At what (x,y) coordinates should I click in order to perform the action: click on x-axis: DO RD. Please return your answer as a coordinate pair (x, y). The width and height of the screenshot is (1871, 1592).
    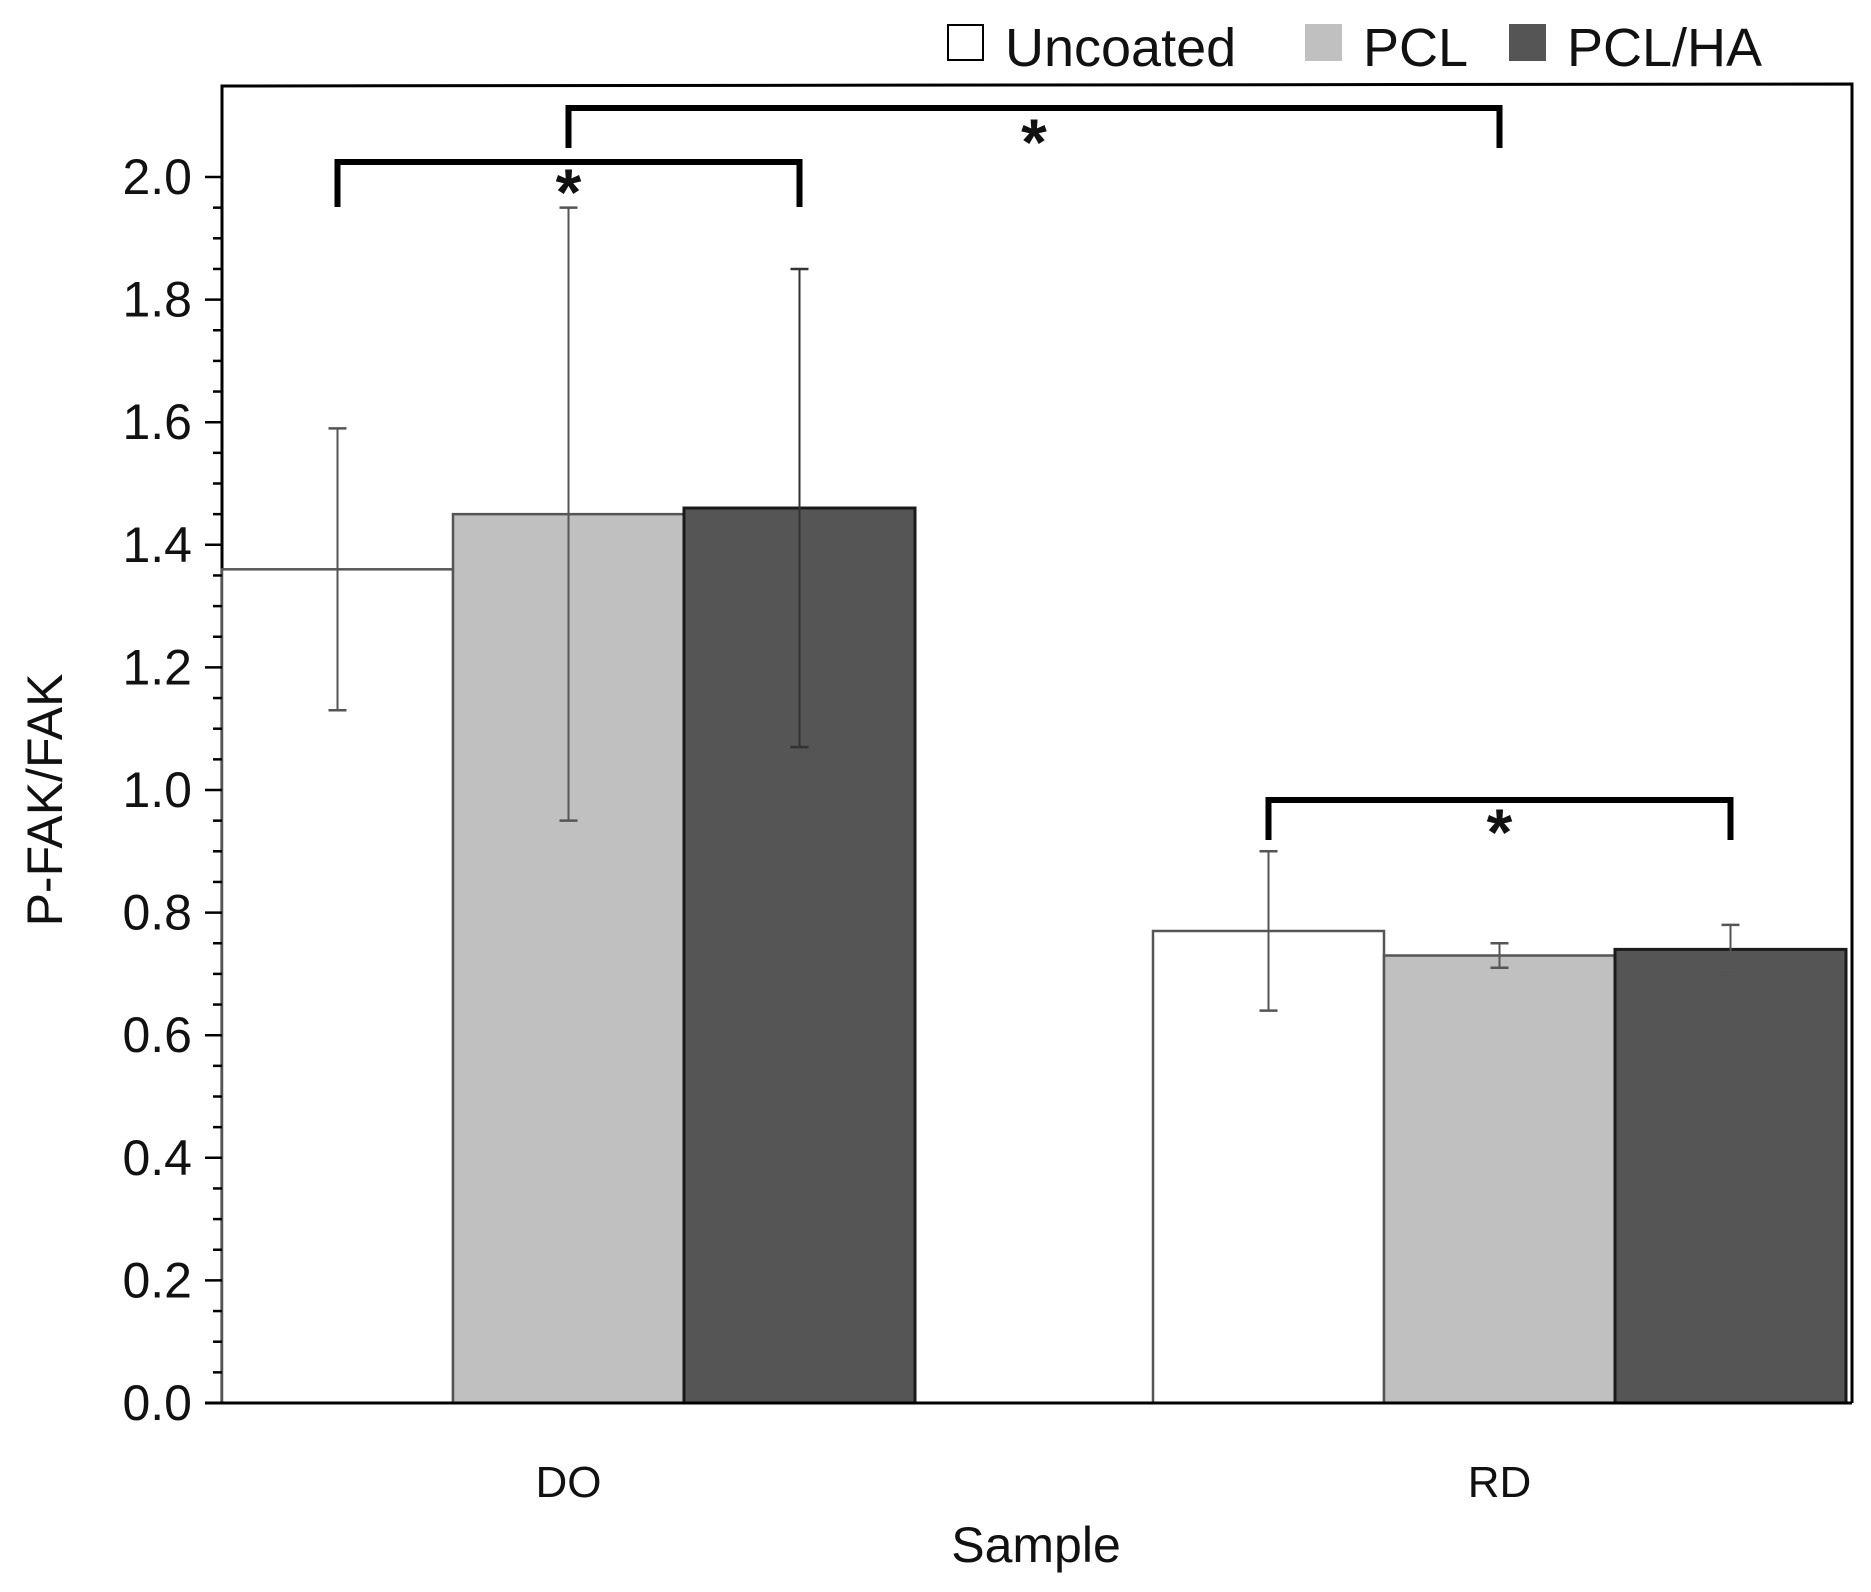
    Looking at the image, I should click on (1034, 1482).